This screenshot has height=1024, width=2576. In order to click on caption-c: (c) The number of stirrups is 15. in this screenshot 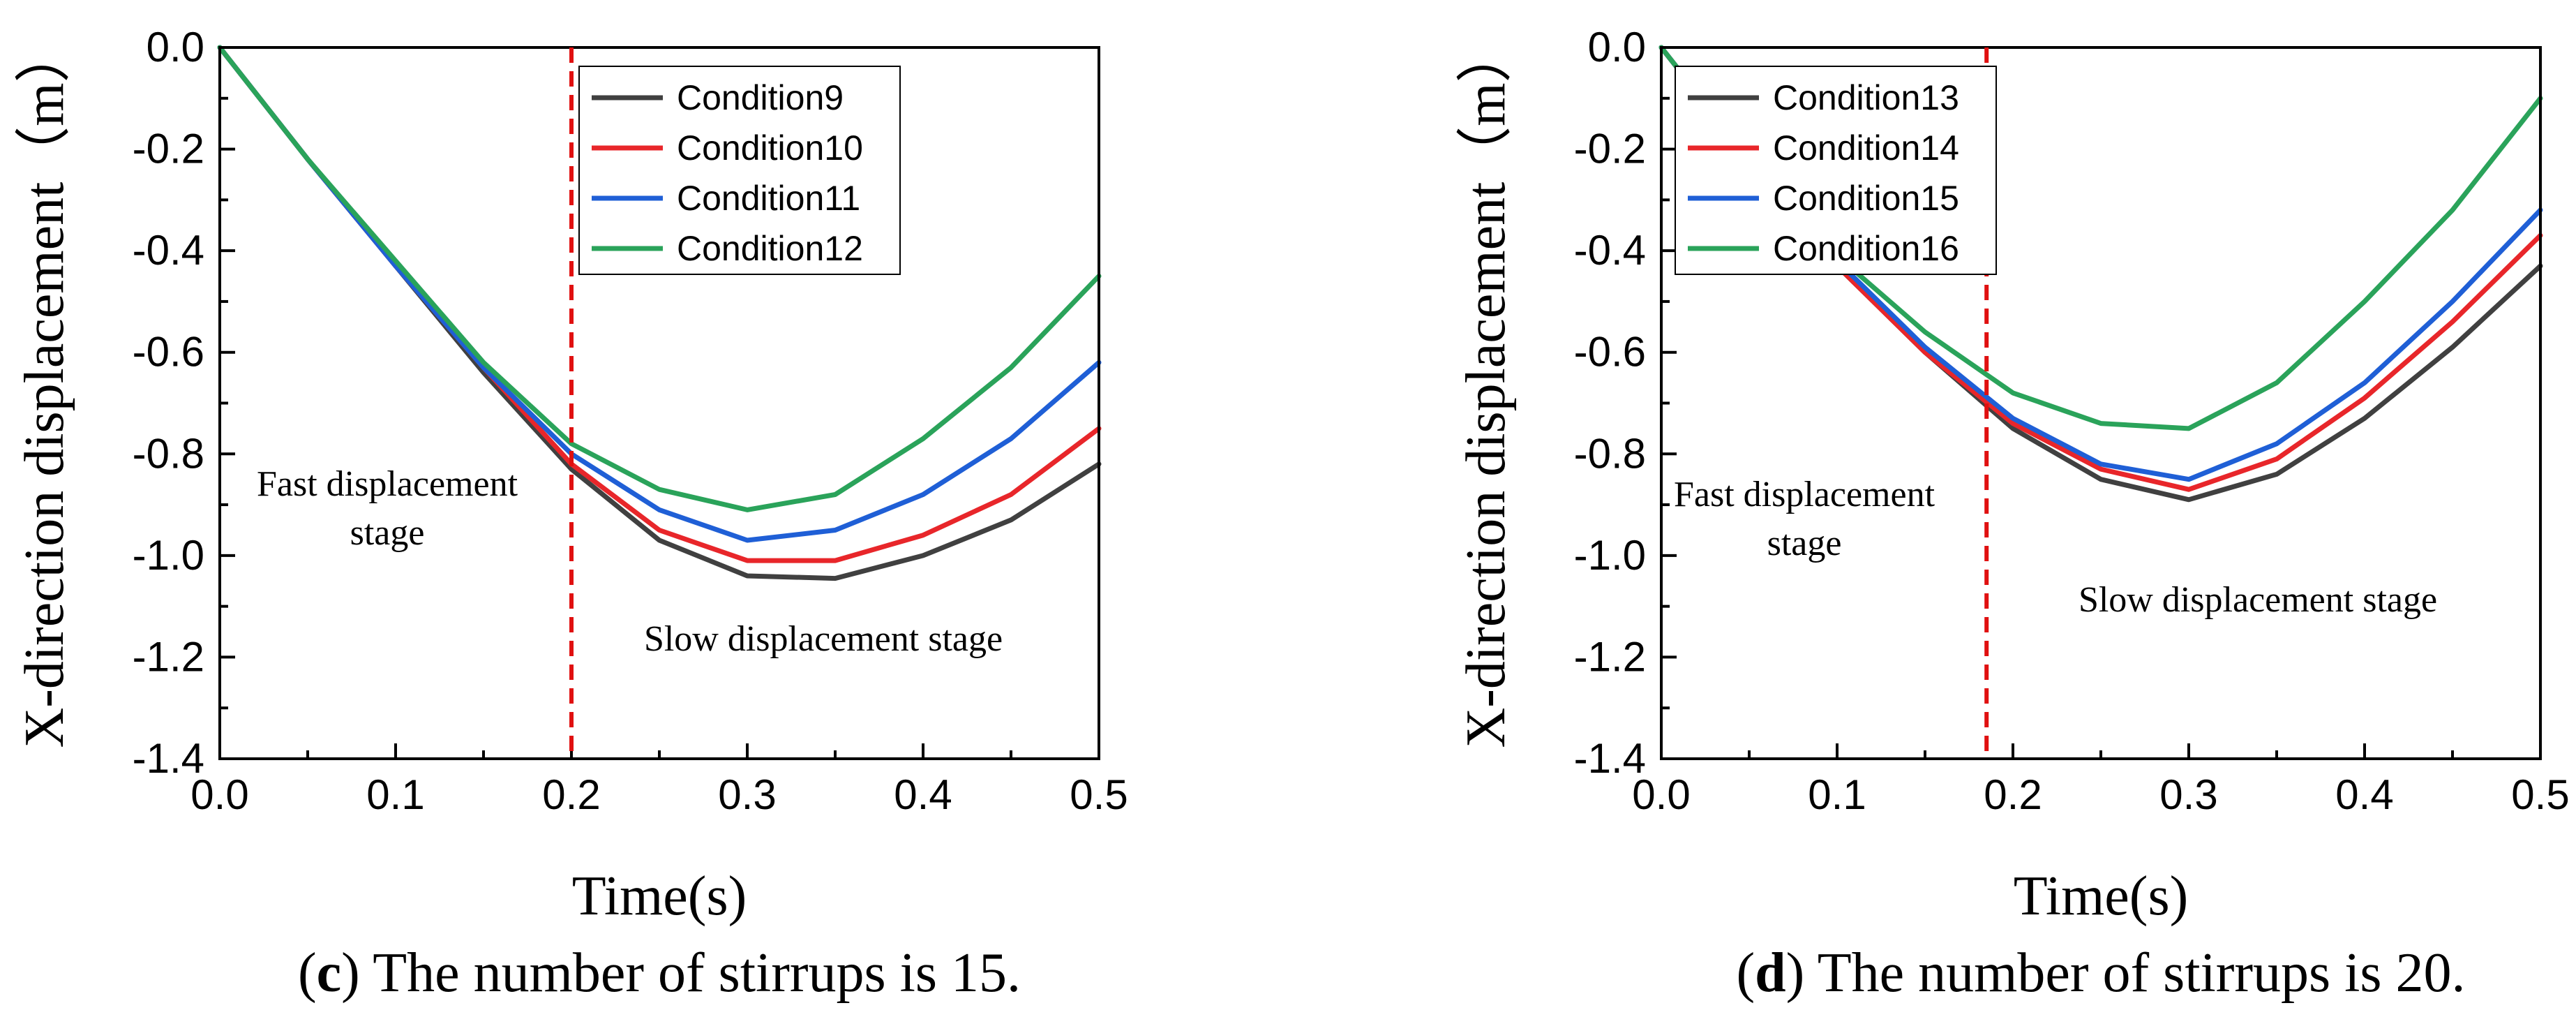, I will do `click(659, 973)`.